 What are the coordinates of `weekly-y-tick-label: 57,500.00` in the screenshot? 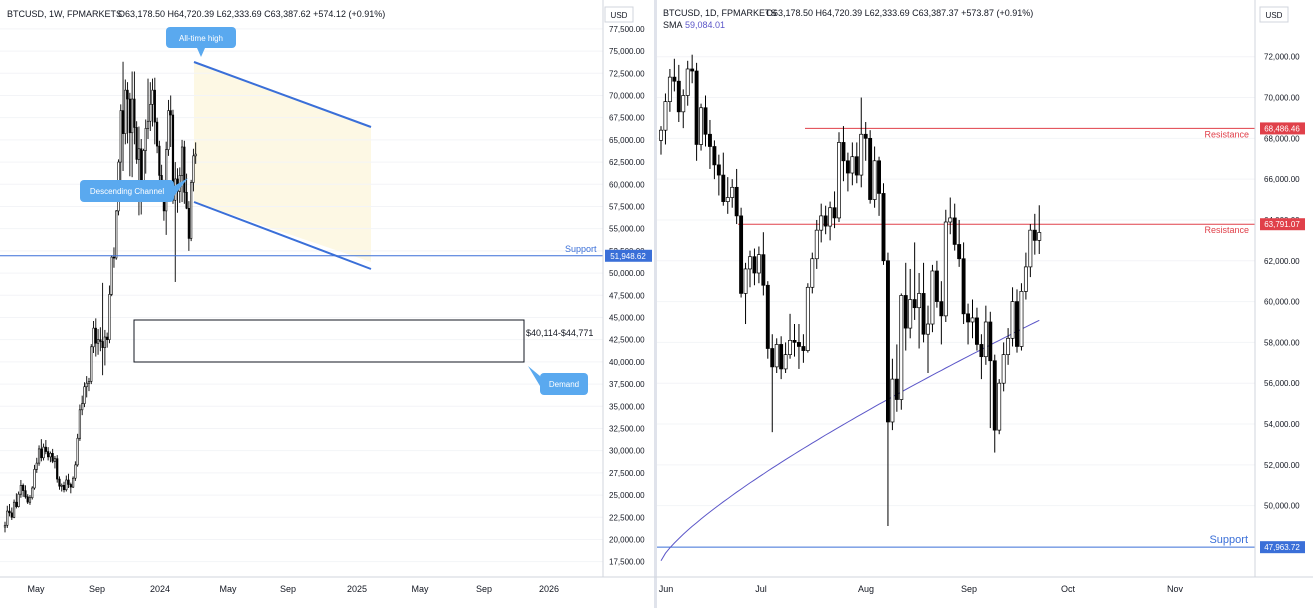 It's located at (627, 206).